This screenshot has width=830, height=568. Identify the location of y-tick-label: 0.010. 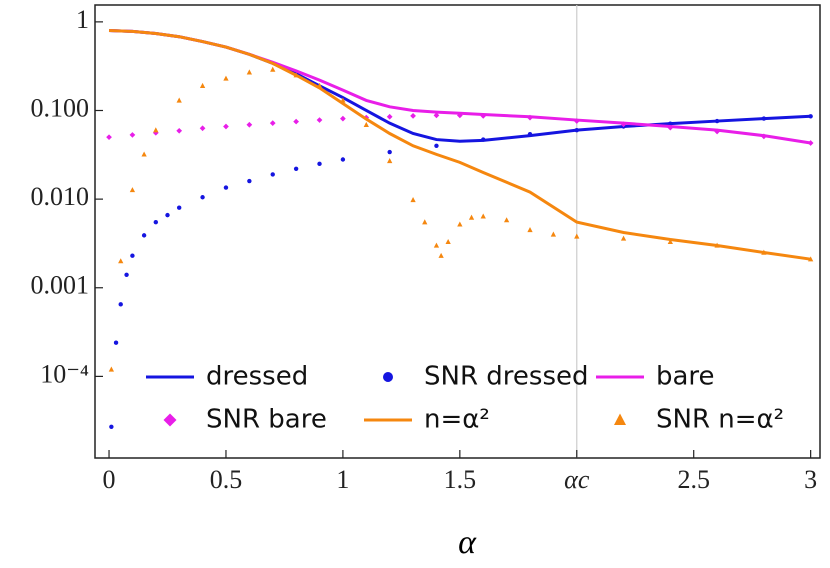
(60, 196).